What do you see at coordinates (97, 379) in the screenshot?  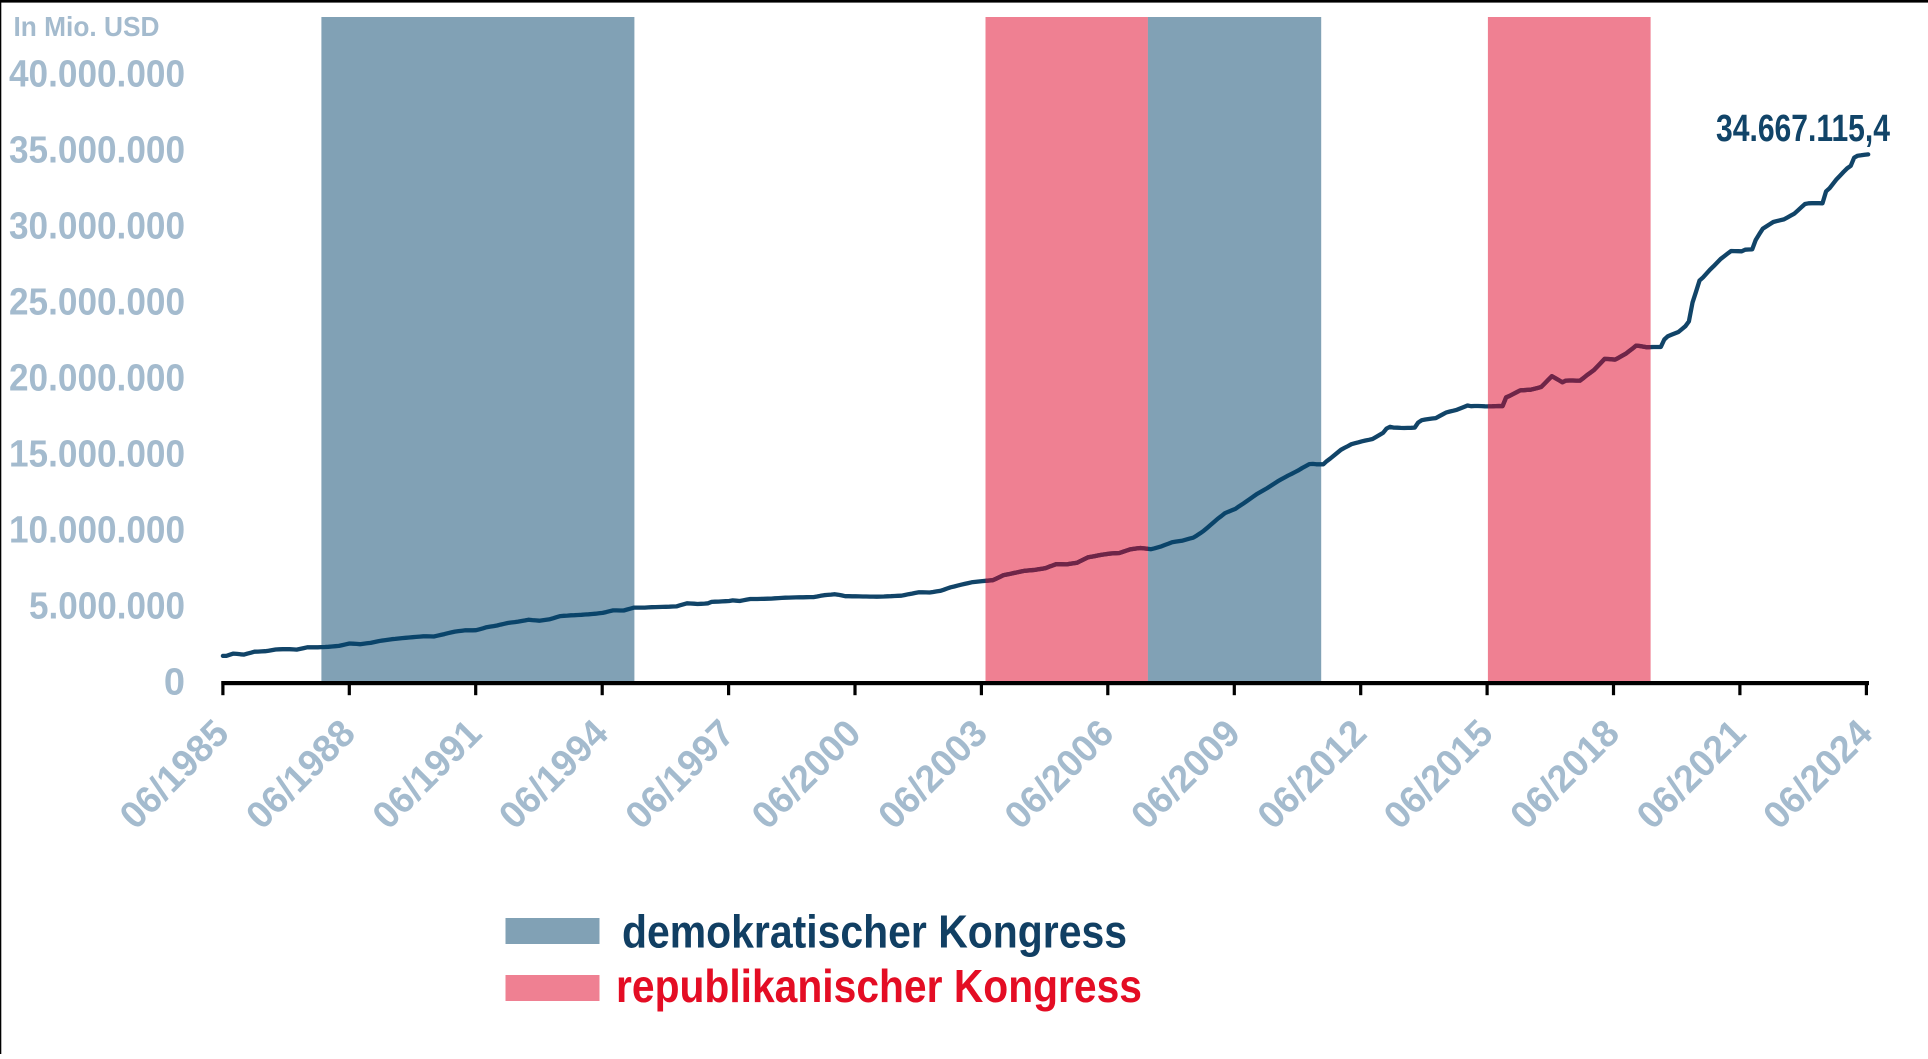 I see `svg-text: 20.000.000` at bounding box center [97, 379].